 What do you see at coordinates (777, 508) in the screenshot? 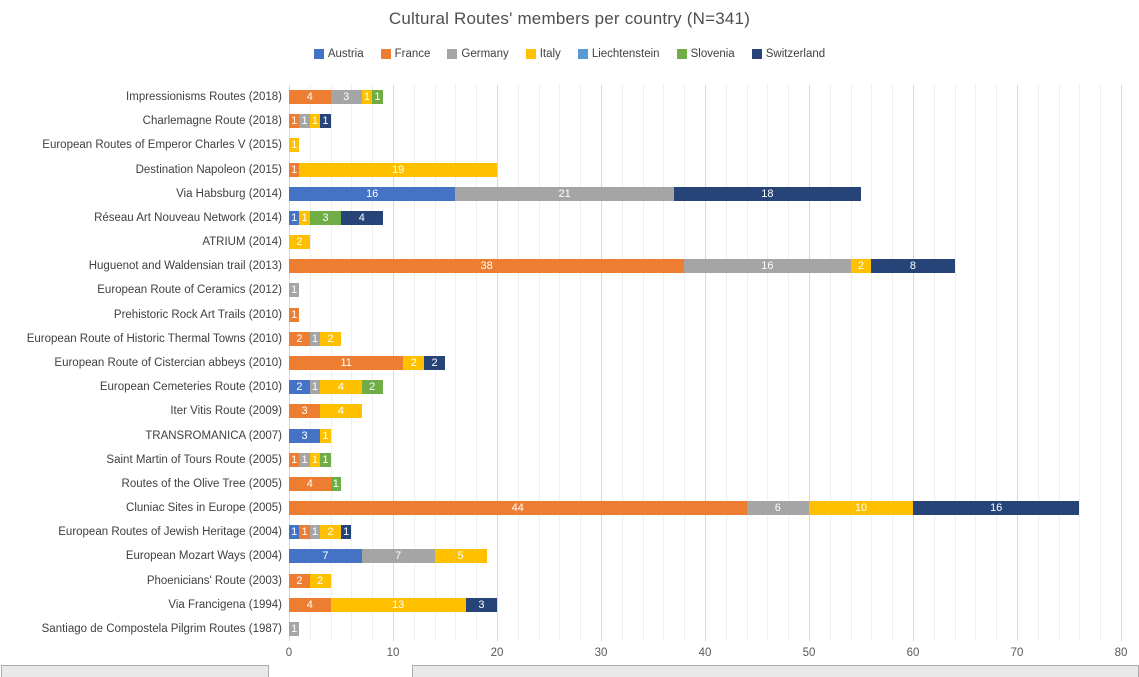
I see `bar-segment-germany: 6` at bounding box center [777, 508].